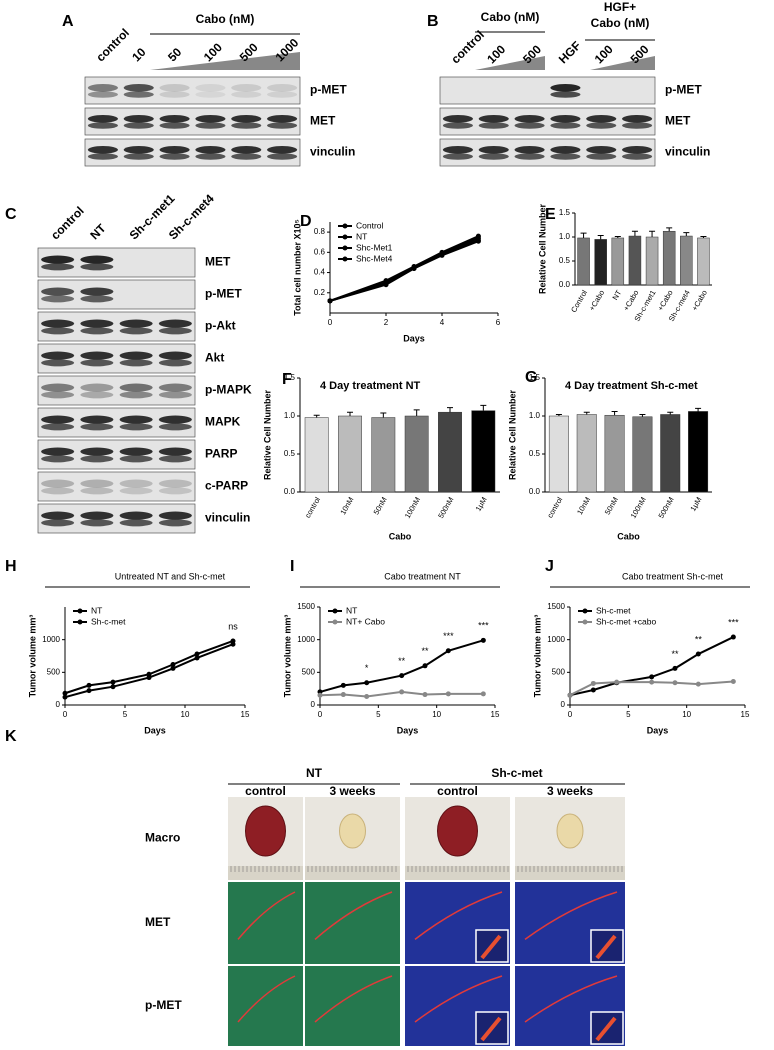  I want to click on significance-label: ns, so click(233, 626).